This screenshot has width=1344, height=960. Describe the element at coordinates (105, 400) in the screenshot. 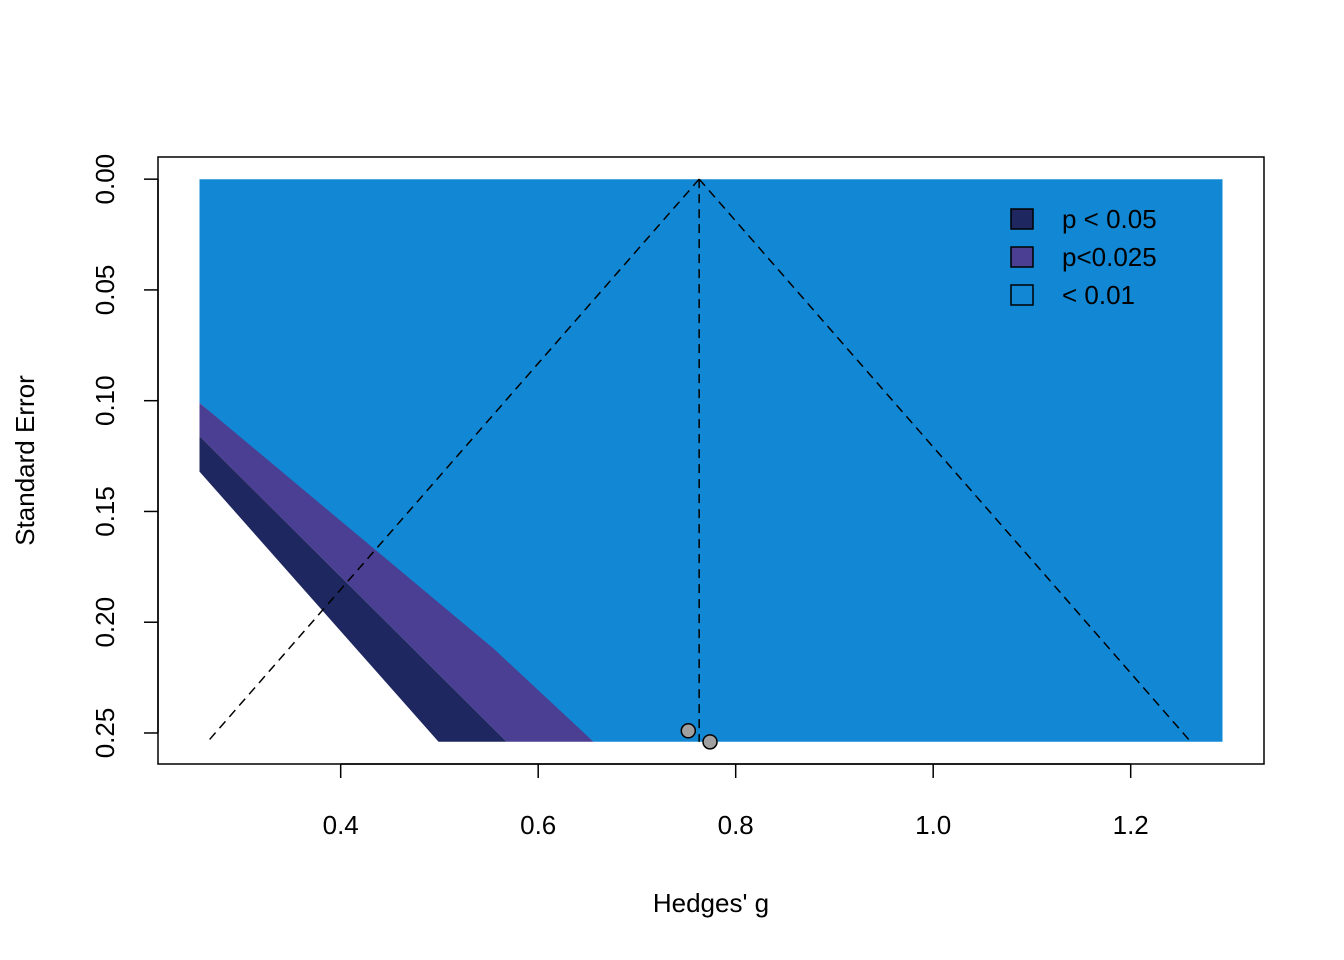

I see `y-tick-label: 0.10` at that location.